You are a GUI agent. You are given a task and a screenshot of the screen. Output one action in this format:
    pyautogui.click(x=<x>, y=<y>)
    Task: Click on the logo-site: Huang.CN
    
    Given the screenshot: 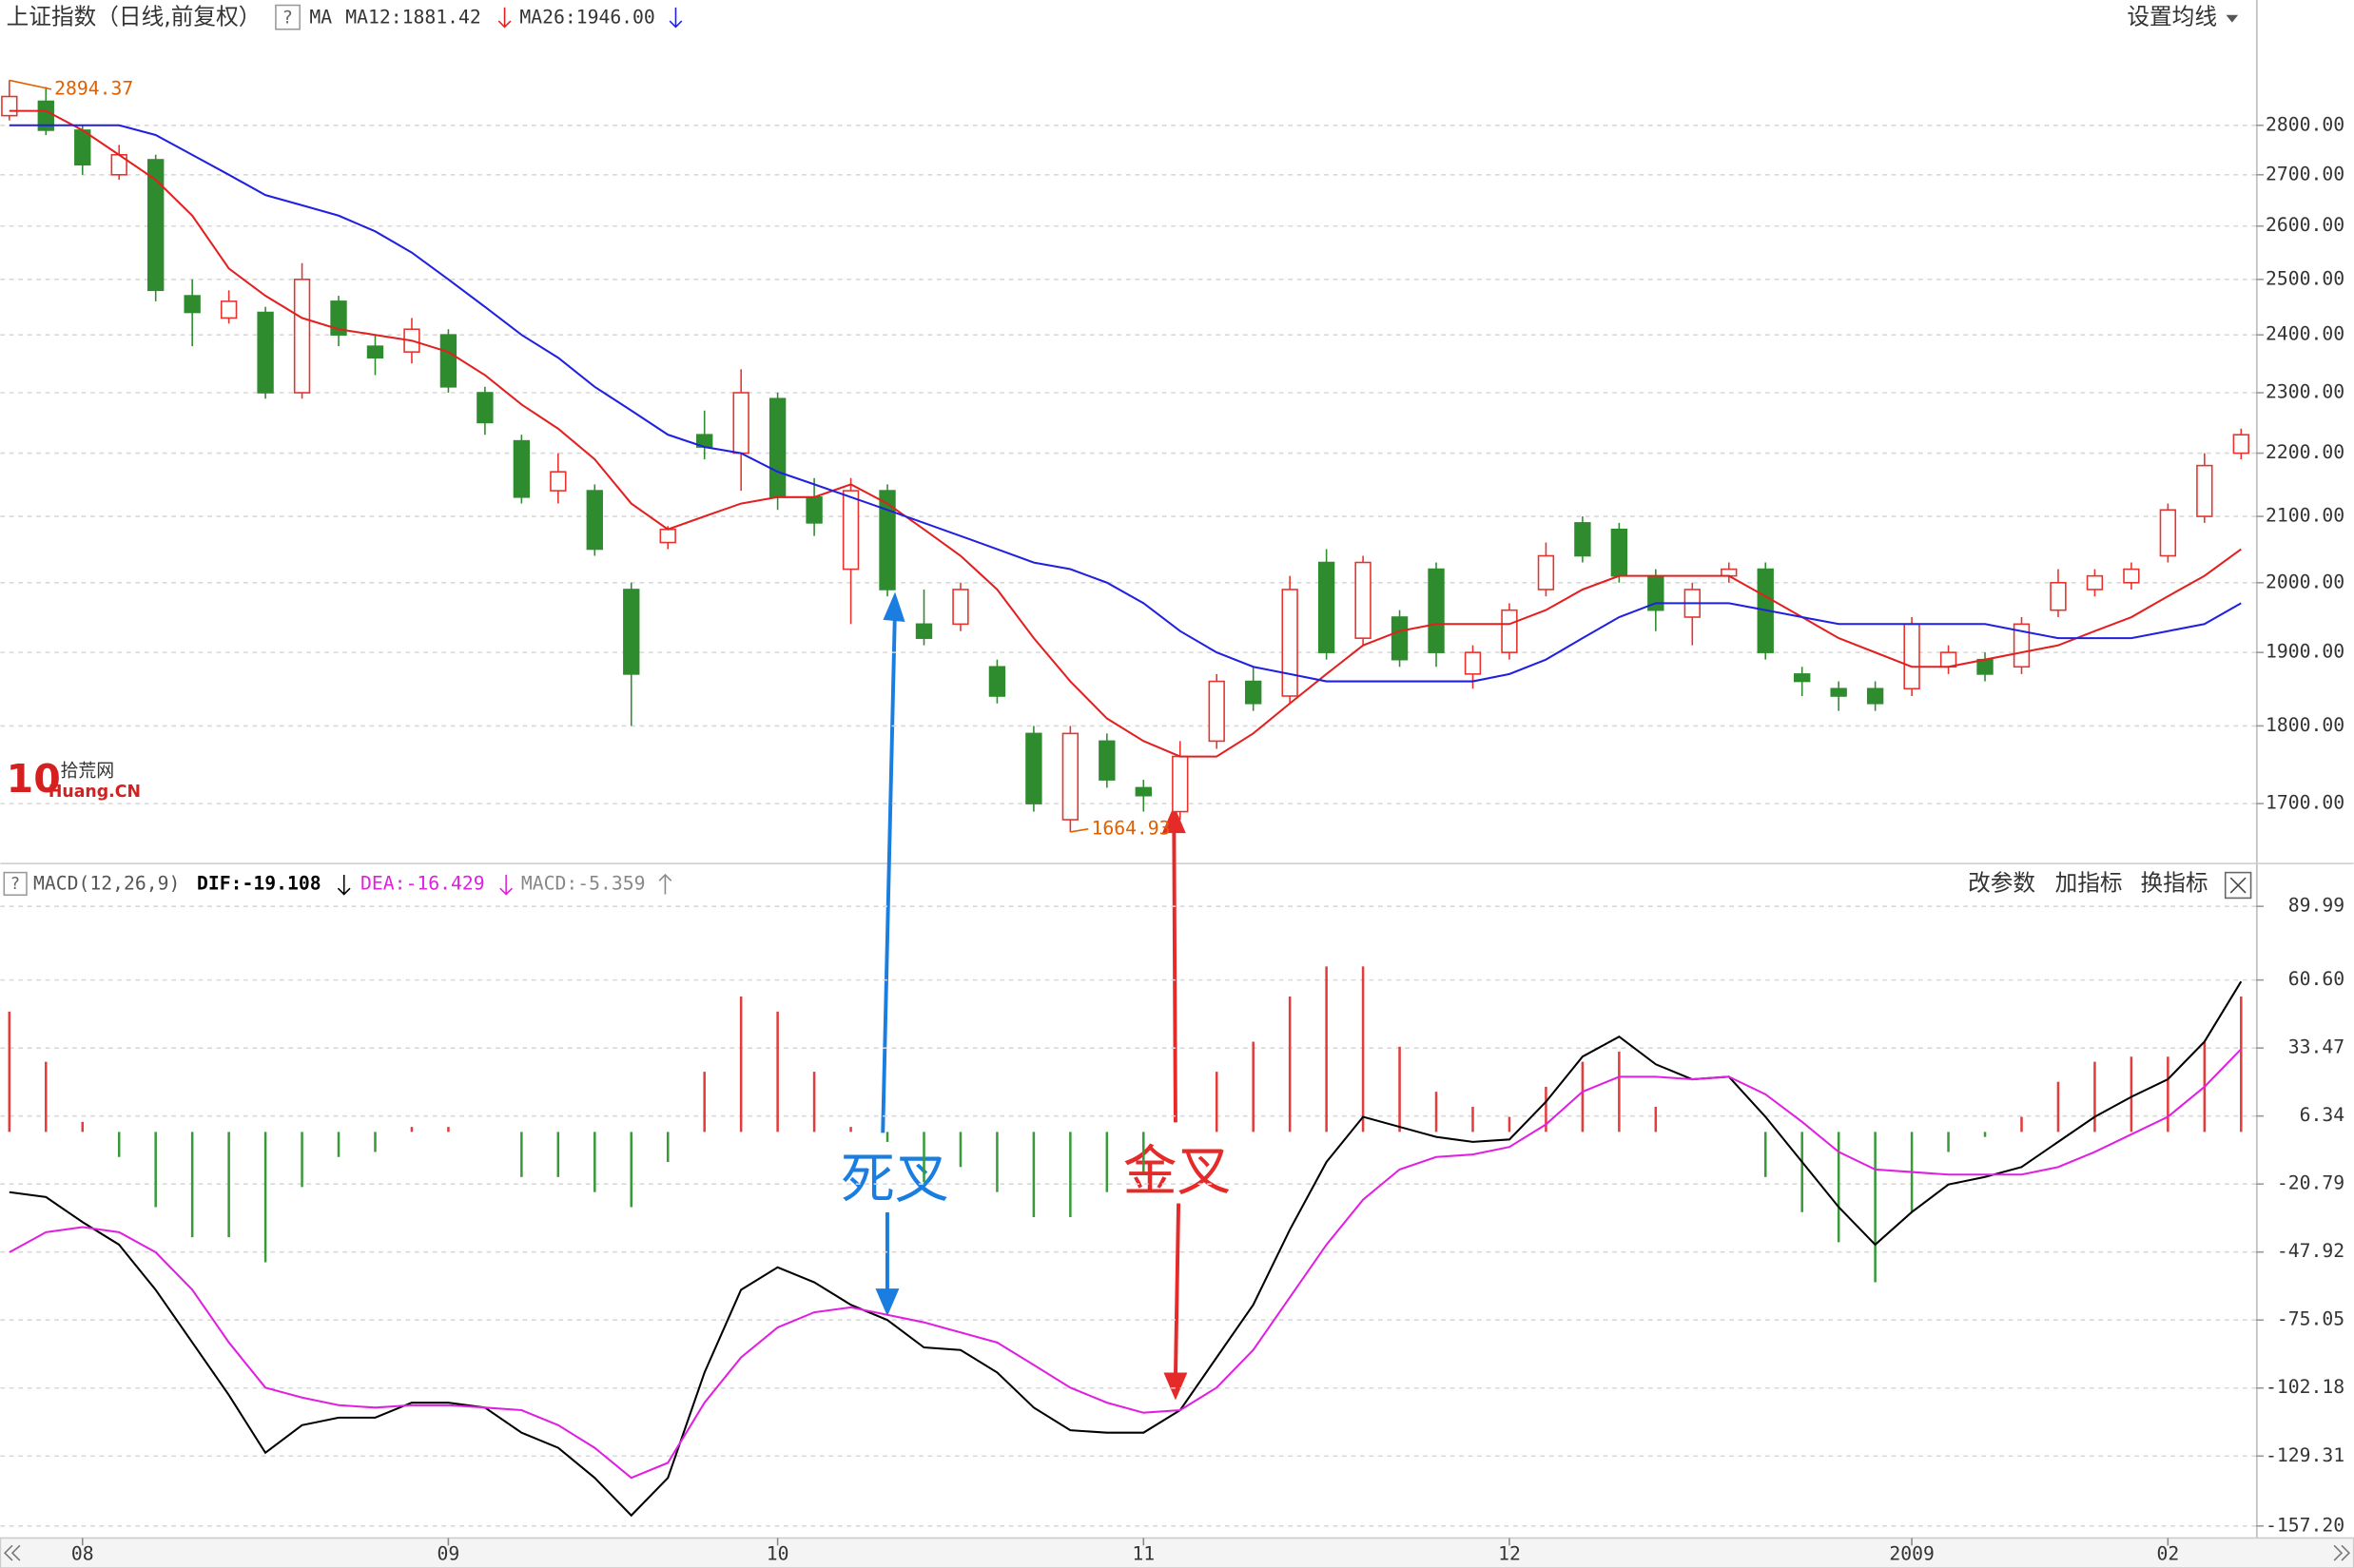 What is the action you would take?
    pyautogui.click(x=95, y=792)
    